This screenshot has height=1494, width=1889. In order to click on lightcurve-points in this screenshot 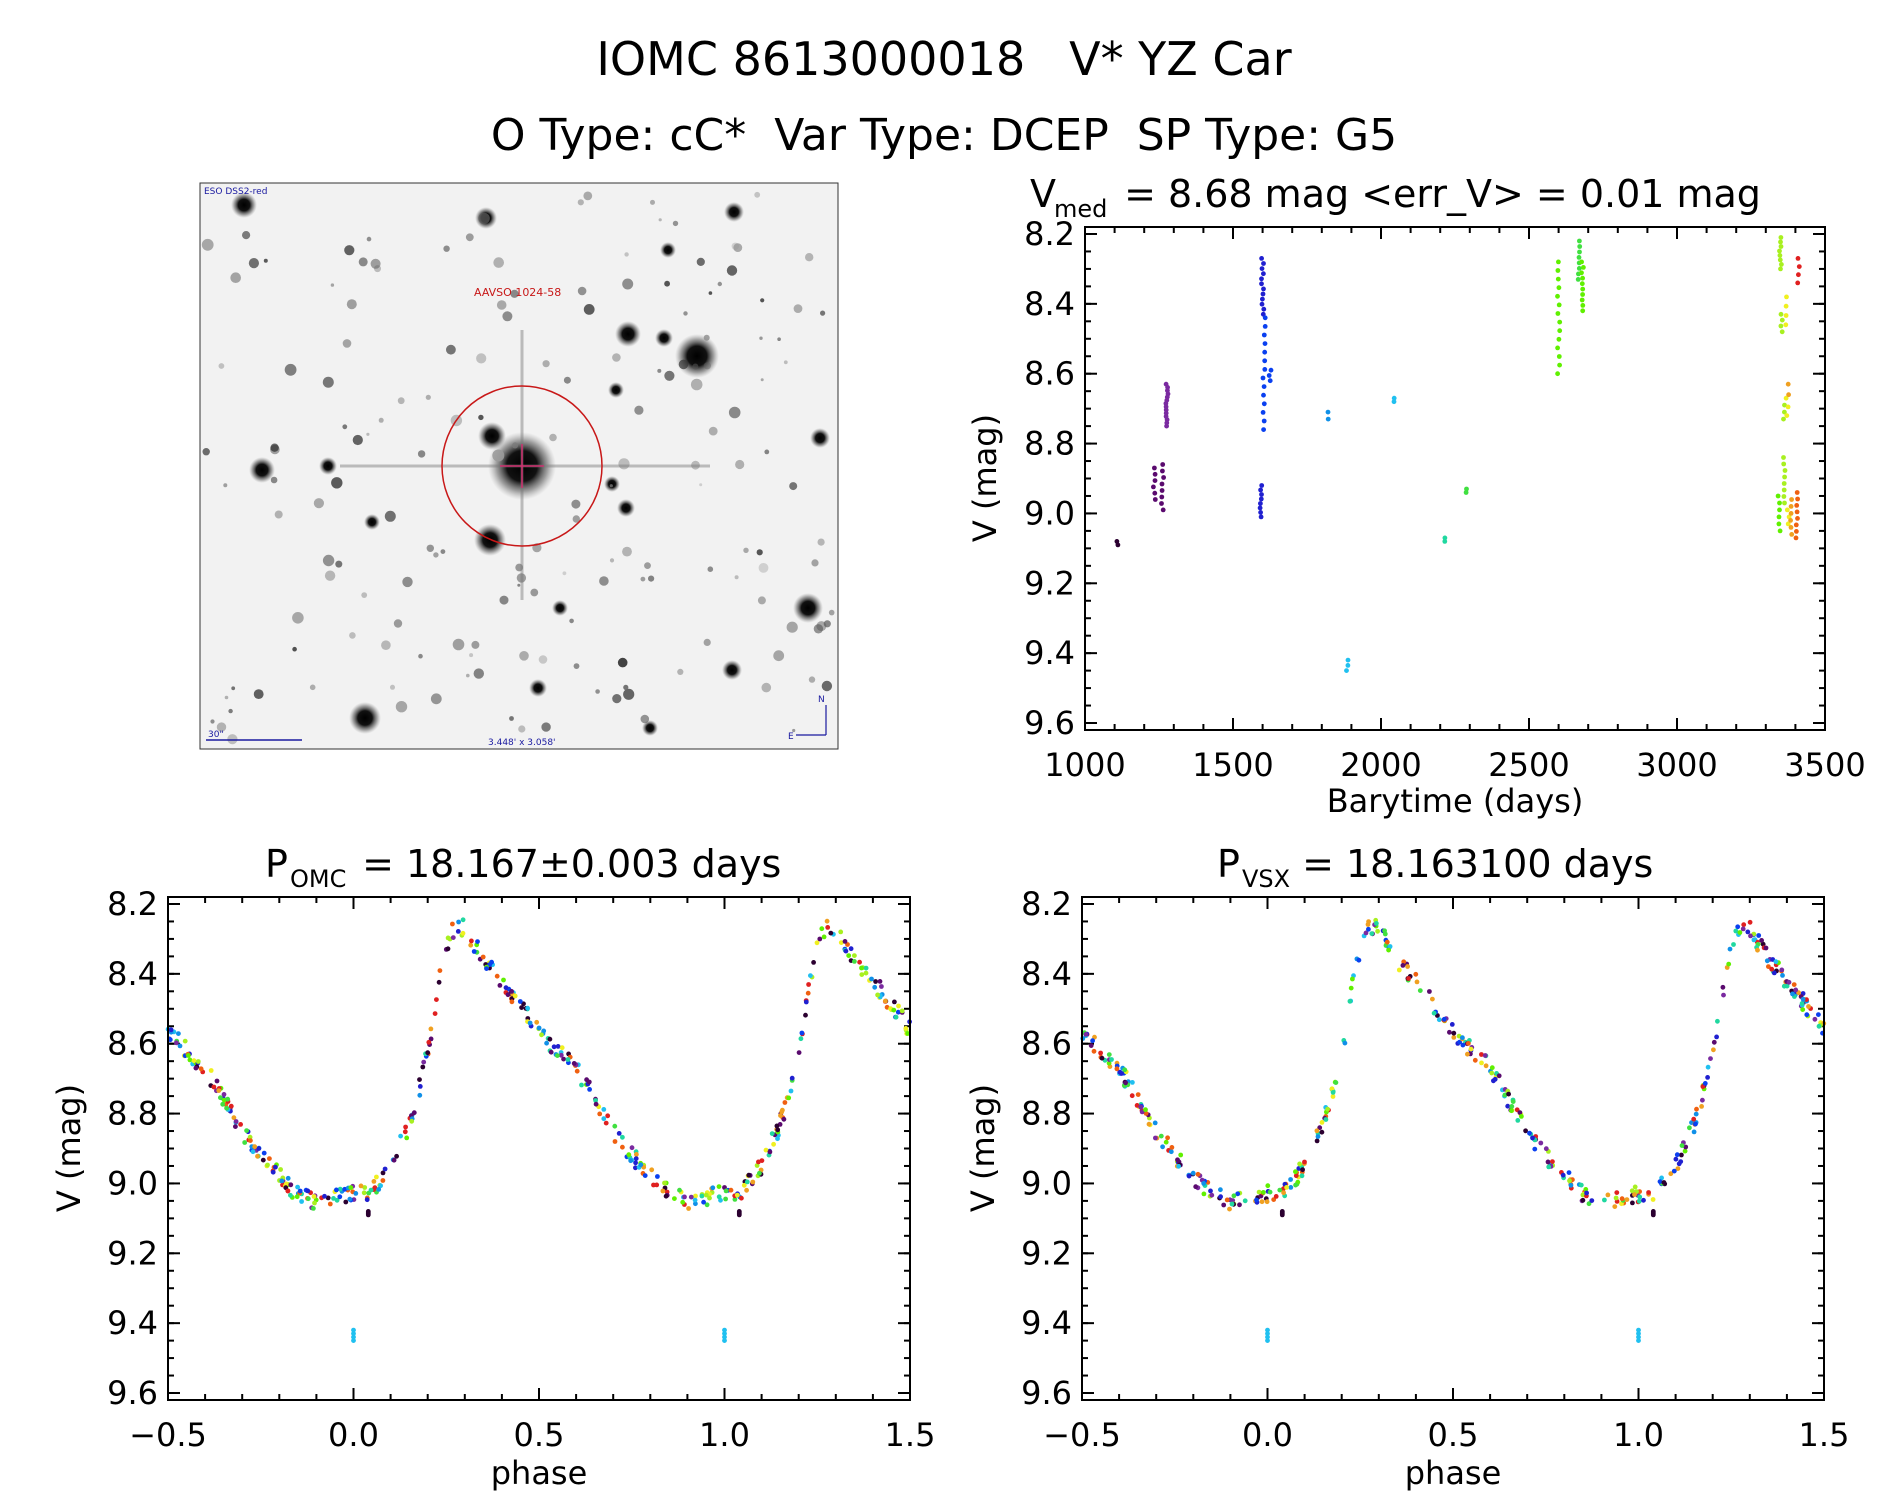, I will do `click(1458, 454)`.